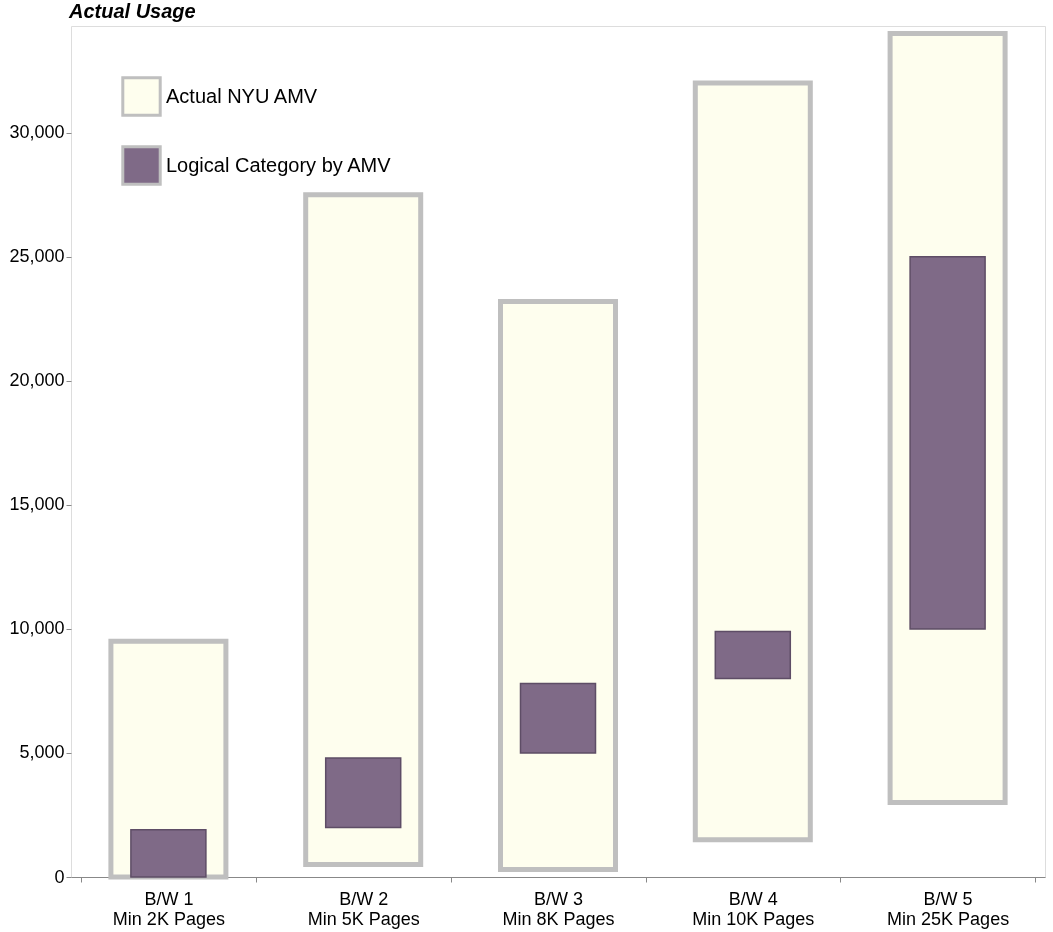  Describe the element at coordinates (168, 908) in the screenshot. I see `x-tick-label: B/W 1 Min 2K Pages` at that location.